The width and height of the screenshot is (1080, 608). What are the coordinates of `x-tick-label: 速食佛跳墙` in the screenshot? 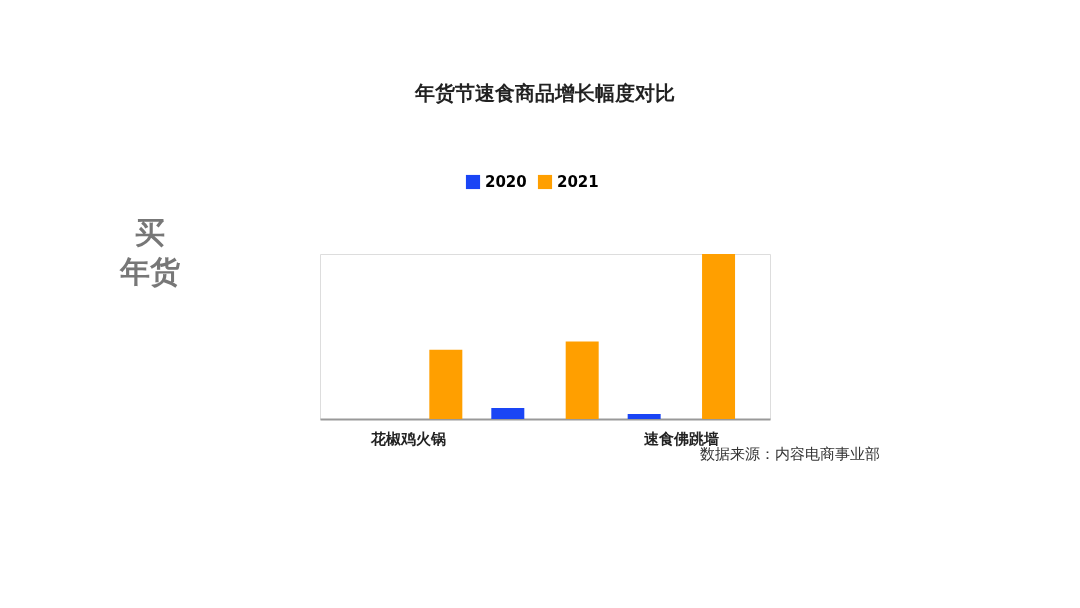 It's located at (681, 438).